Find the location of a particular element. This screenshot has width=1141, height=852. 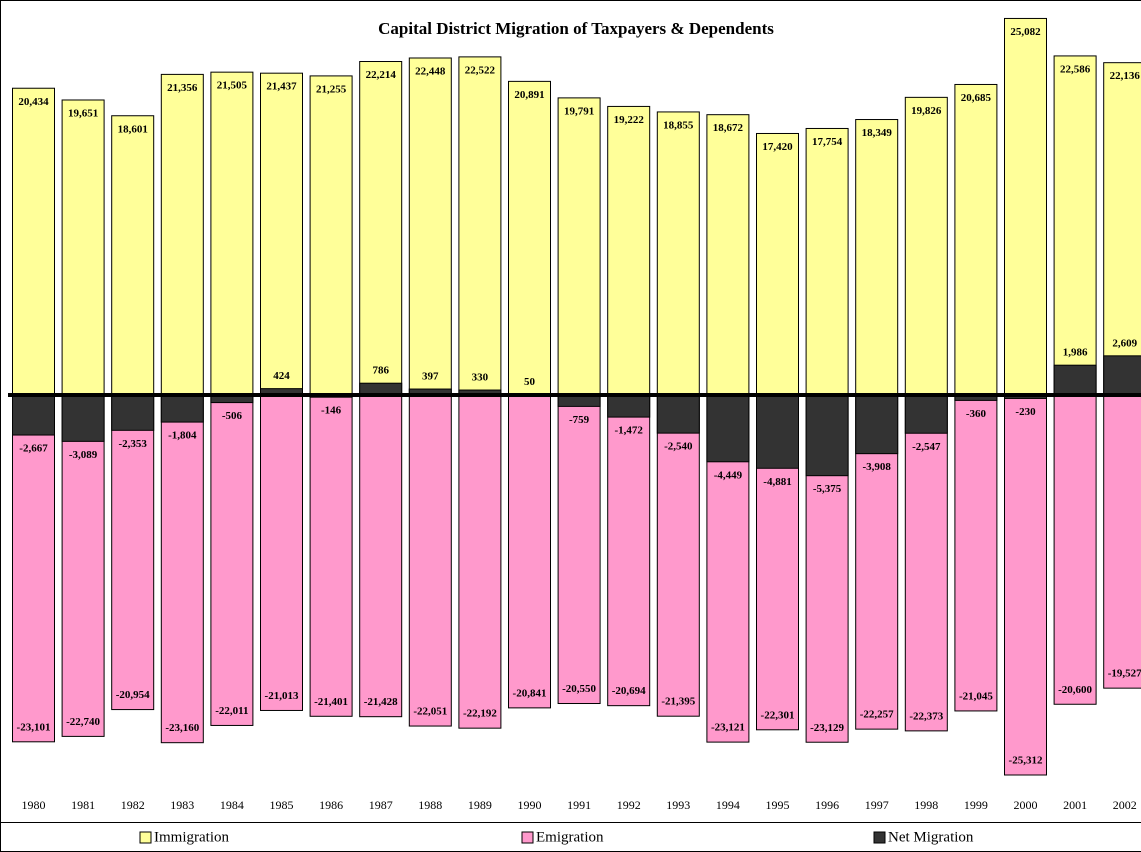

x-tick-label: 1997 is located at coordinates (877, 805).